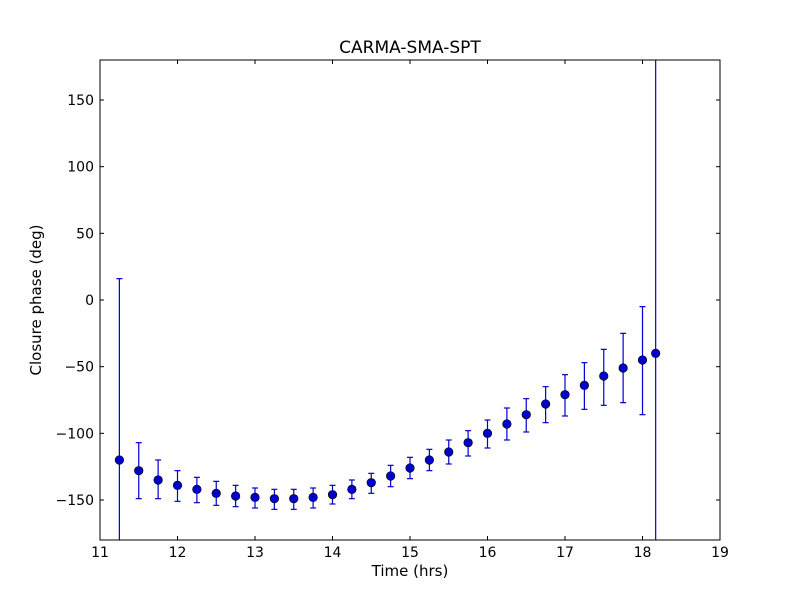 This screenshot has height=600, width=800. Describe the element at coordinates (410, 48) in the screenshot. I see `chart-title: CARMA-SMA-SPT` at that location.